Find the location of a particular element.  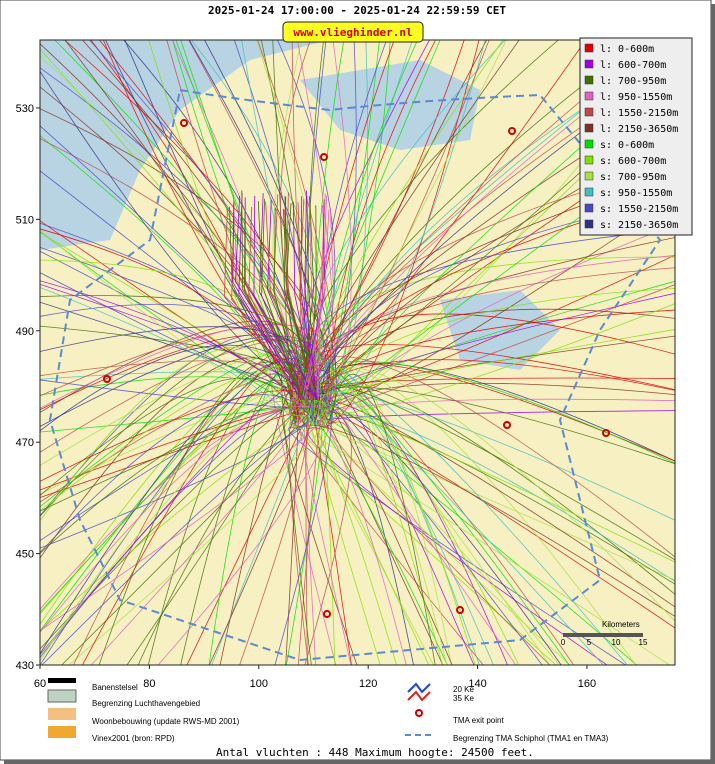

x-tick-label: 120 is located at coordinates (368, 684).